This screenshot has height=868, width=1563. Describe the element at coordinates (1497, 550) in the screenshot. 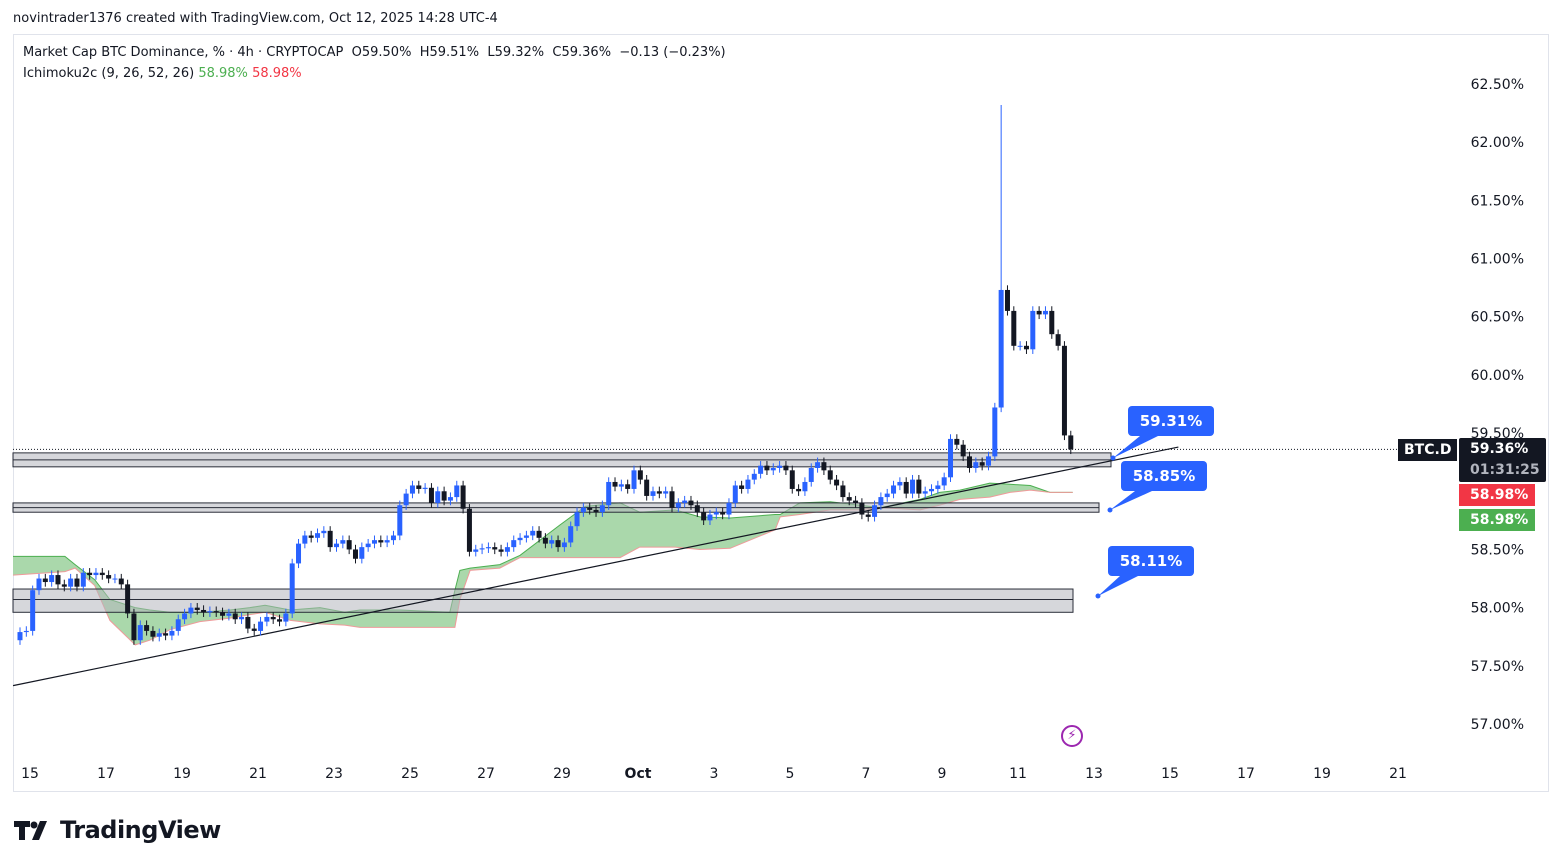

I see `y-axis-tick-label: 58.50%` at that location.